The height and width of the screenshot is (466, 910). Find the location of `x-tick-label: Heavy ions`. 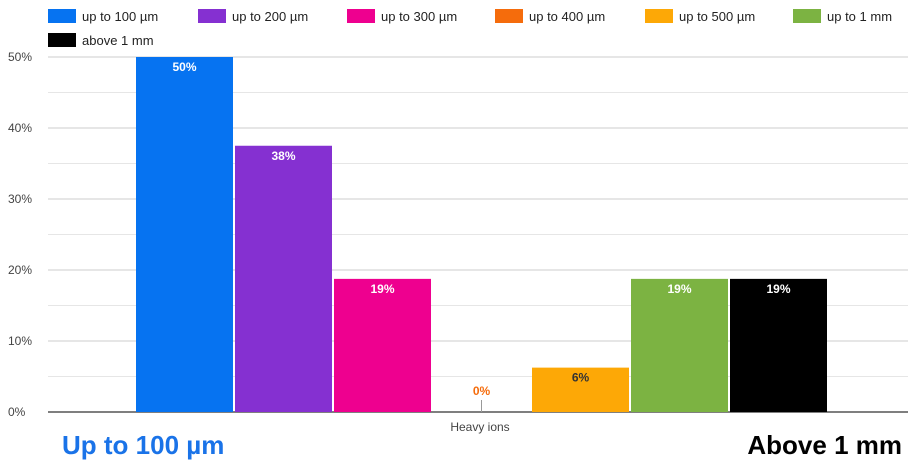

x-tick-label: Heavy ions is located at coordinates (479, 427).